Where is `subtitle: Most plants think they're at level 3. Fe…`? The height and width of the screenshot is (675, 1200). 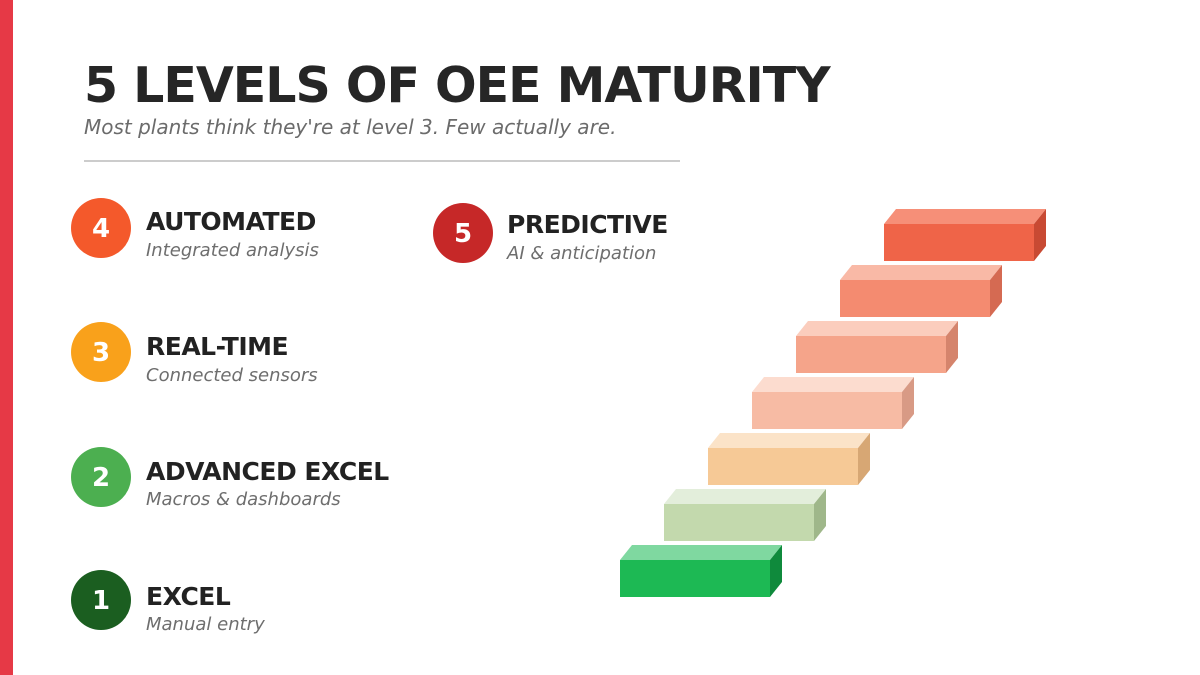
subtitle: Most plants think they're at level 3. Fe… is located at coordinates (350, 127).